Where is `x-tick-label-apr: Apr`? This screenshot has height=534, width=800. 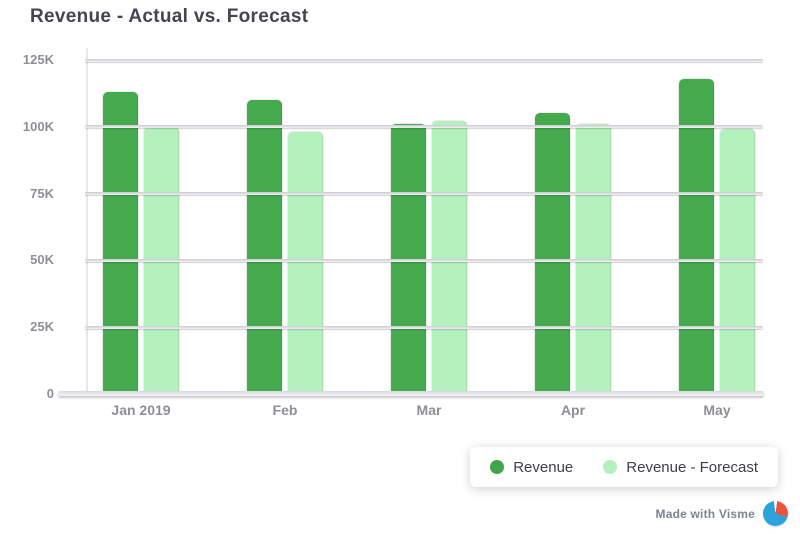 x-tick-label-apr: Apr is located at coordinates (573, 410).